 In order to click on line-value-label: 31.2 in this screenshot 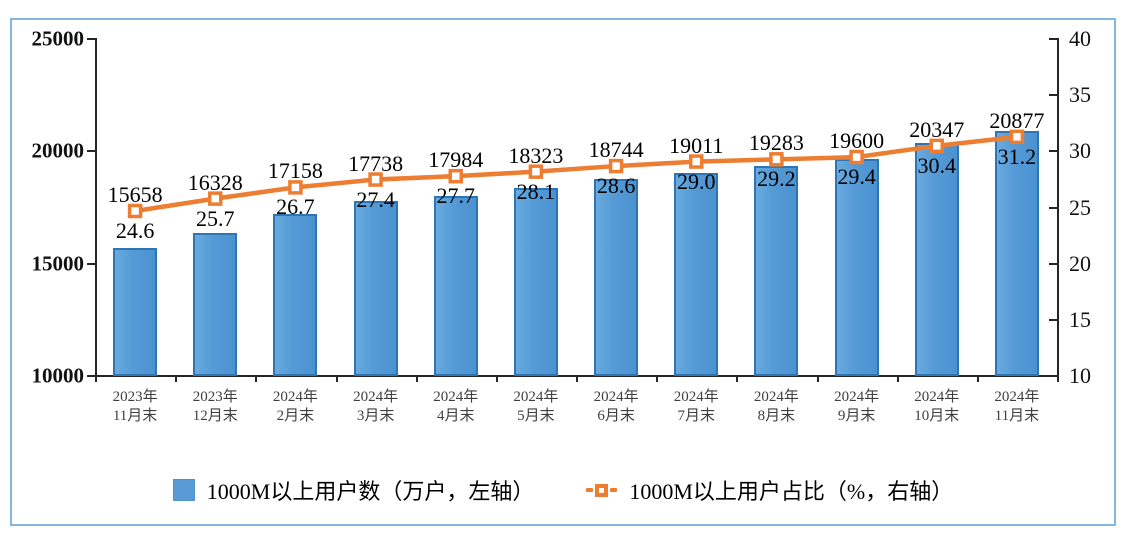, I will do `click(1017, 156)`.